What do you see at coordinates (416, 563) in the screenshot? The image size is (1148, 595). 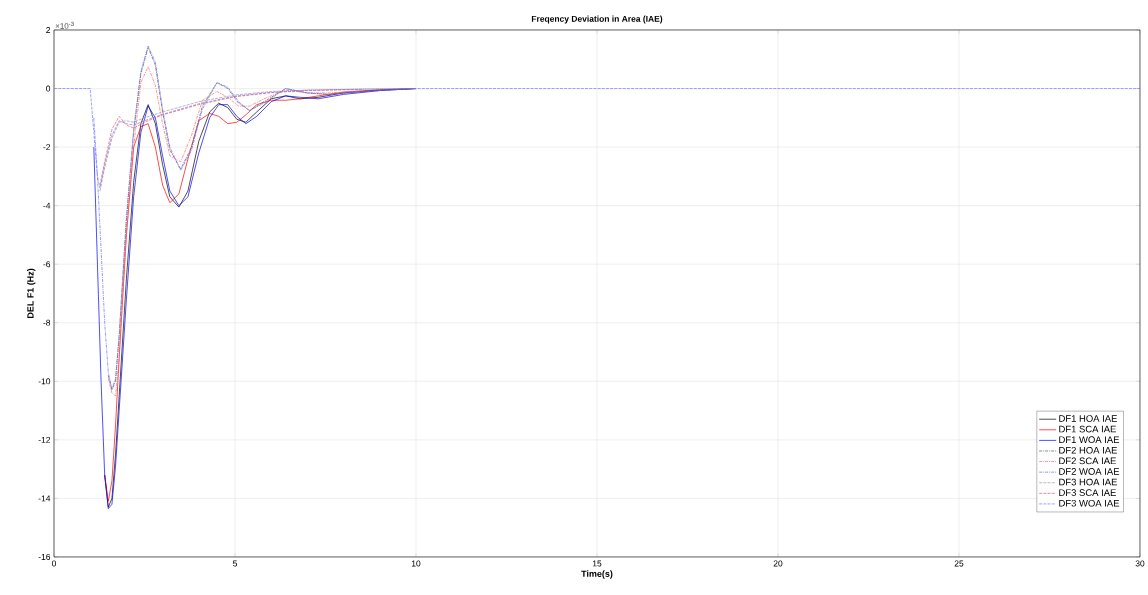 I see `x-tick-label: 10` at bounding box center [416, 563].